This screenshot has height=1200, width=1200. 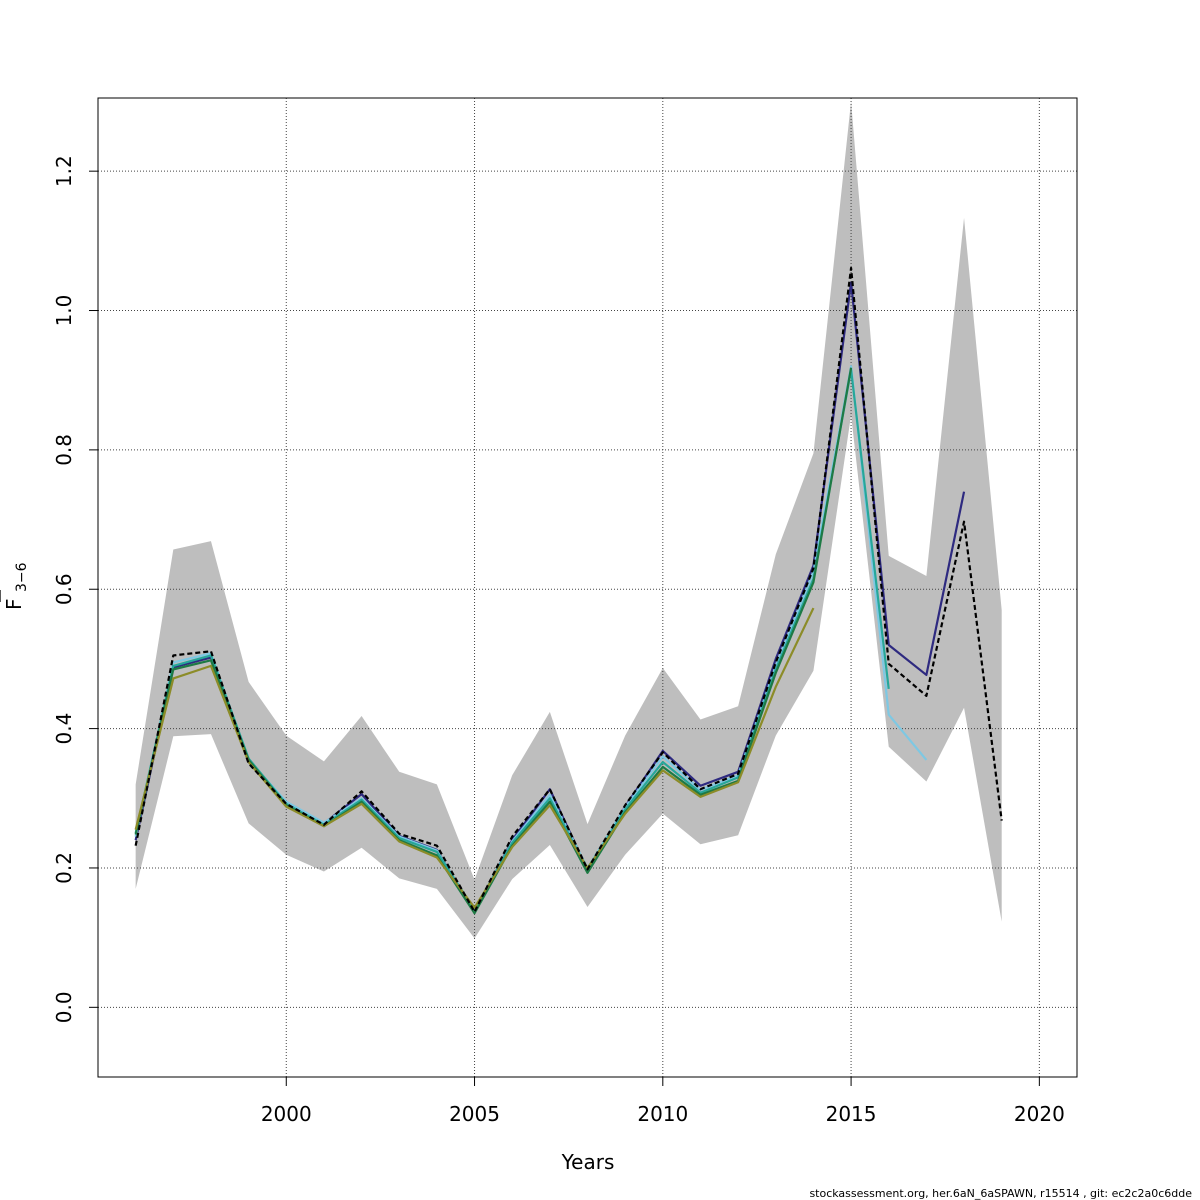 I want to click on y-axis: 0.0 0.2 0.4 0.6 0.8 1.0 1.2, so click(x=75, y=589).